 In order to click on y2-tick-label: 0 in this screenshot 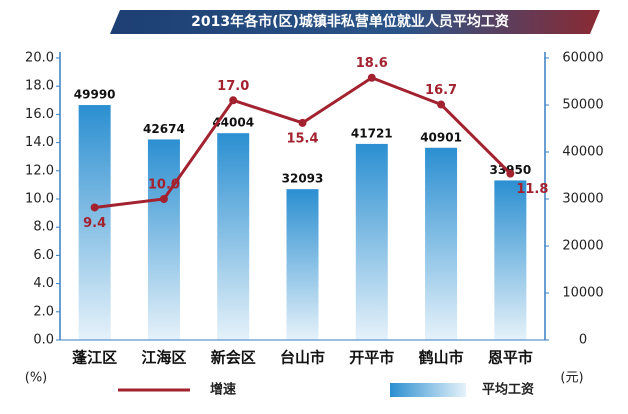, I will do `click(583, 340)`.